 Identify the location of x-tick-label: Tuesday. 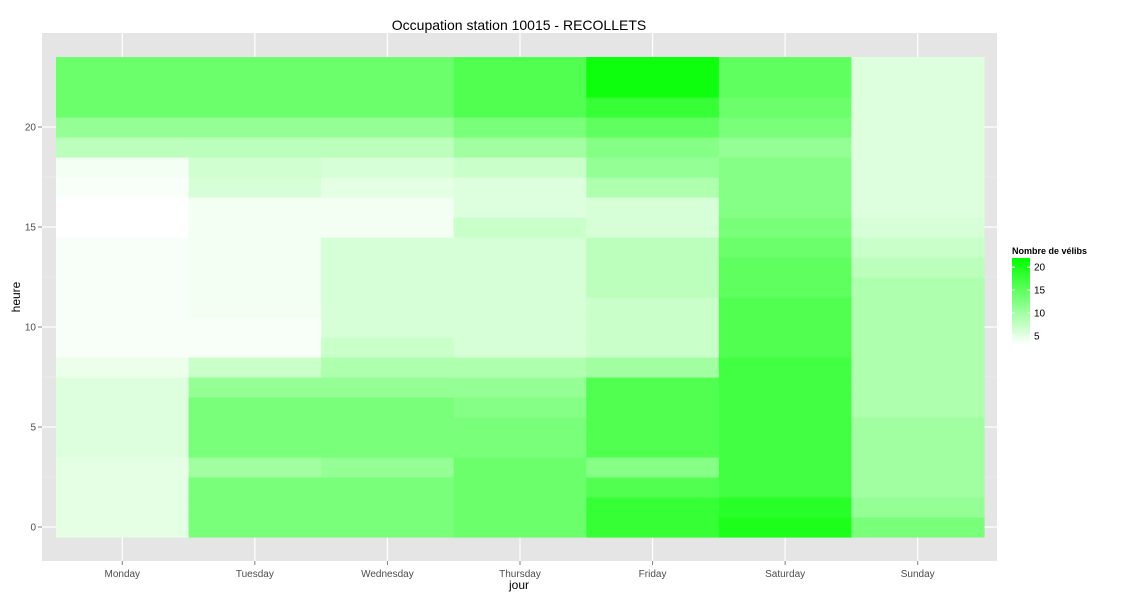
(255, 574).